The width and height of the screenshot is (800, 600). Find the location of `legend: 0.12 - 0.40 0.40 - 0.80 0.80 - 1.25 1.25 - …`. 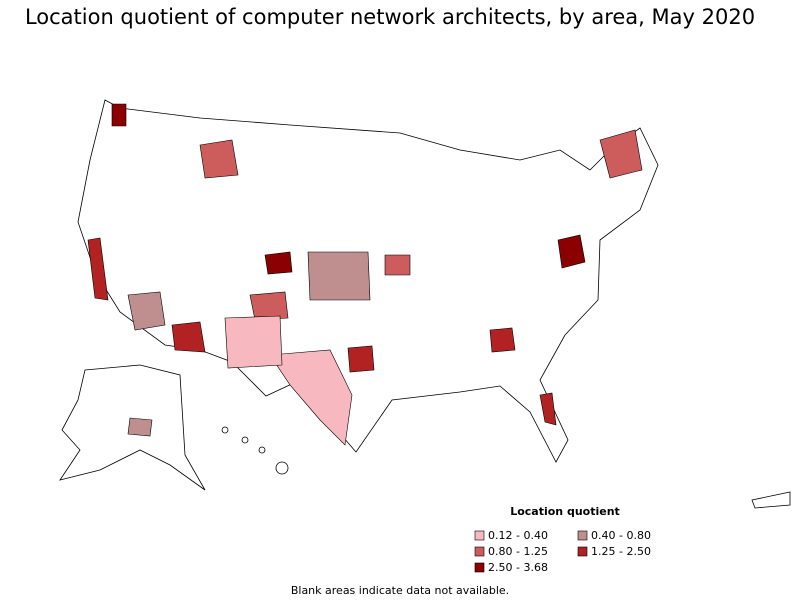

legend: 0.12 - 0.40 0.40 - 0.80 0.80 - 1.25 1.25 - … is located at coordinates (562, 551).